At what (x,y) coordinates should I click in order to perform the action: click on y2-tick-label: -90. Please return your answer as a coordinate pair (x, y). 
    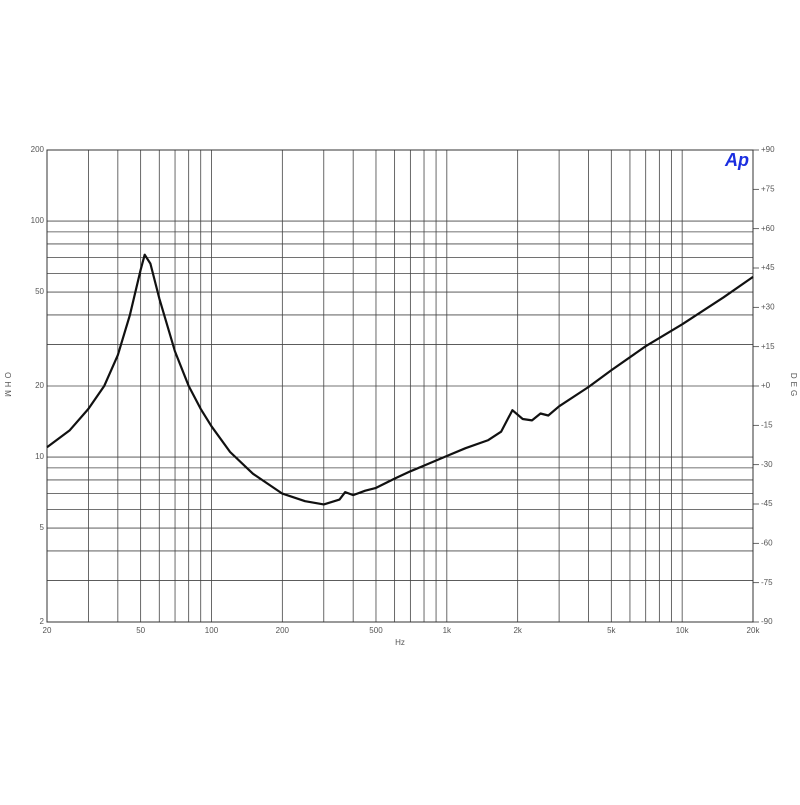
    Looking at the image, I should click on (767, 621).